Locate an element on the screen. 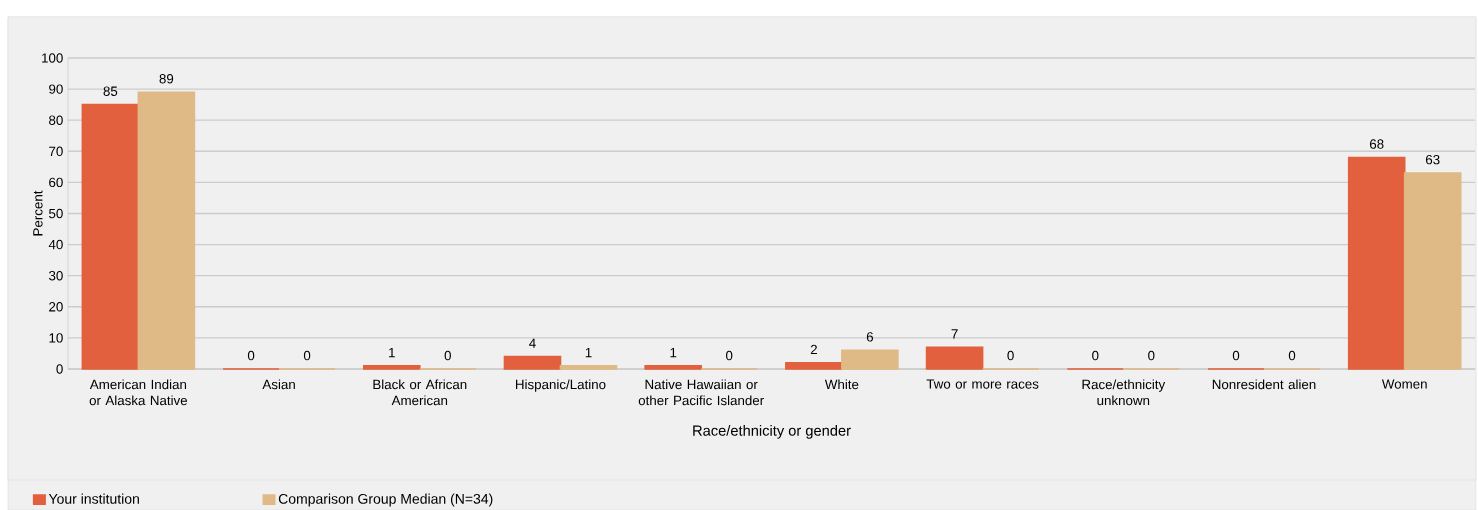 The image size is (1478, 510). y-tick-label: 90 is located at coordinates (56, 89).